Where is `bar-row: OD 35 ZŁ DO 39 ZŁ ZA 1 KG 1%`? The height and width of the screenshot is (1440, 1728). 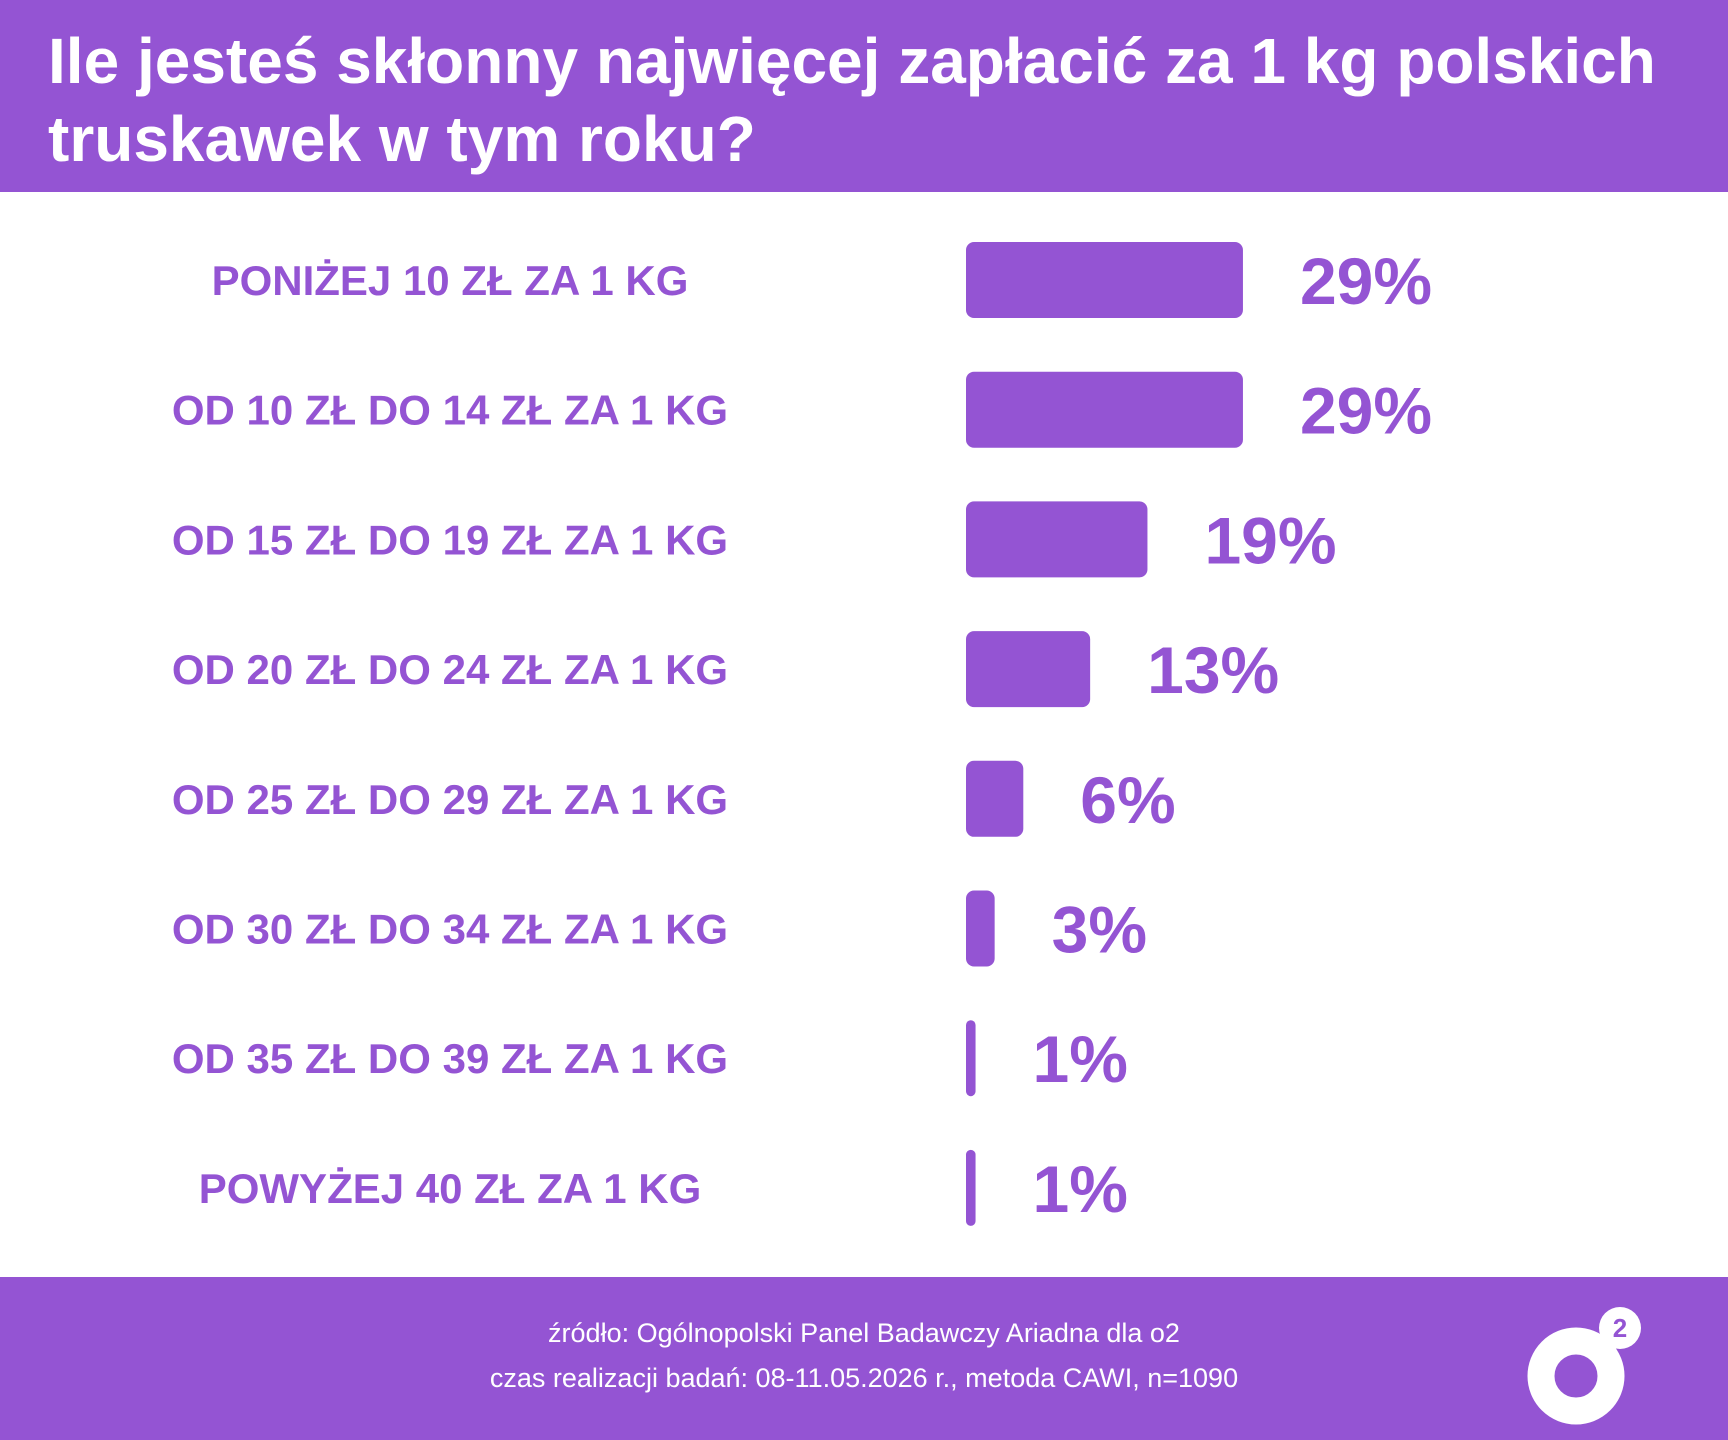
bar-row: OD 35 ZŁ DO 39 ZŁ ZA 1 KG 1% is located at coordinates (650, 1058).